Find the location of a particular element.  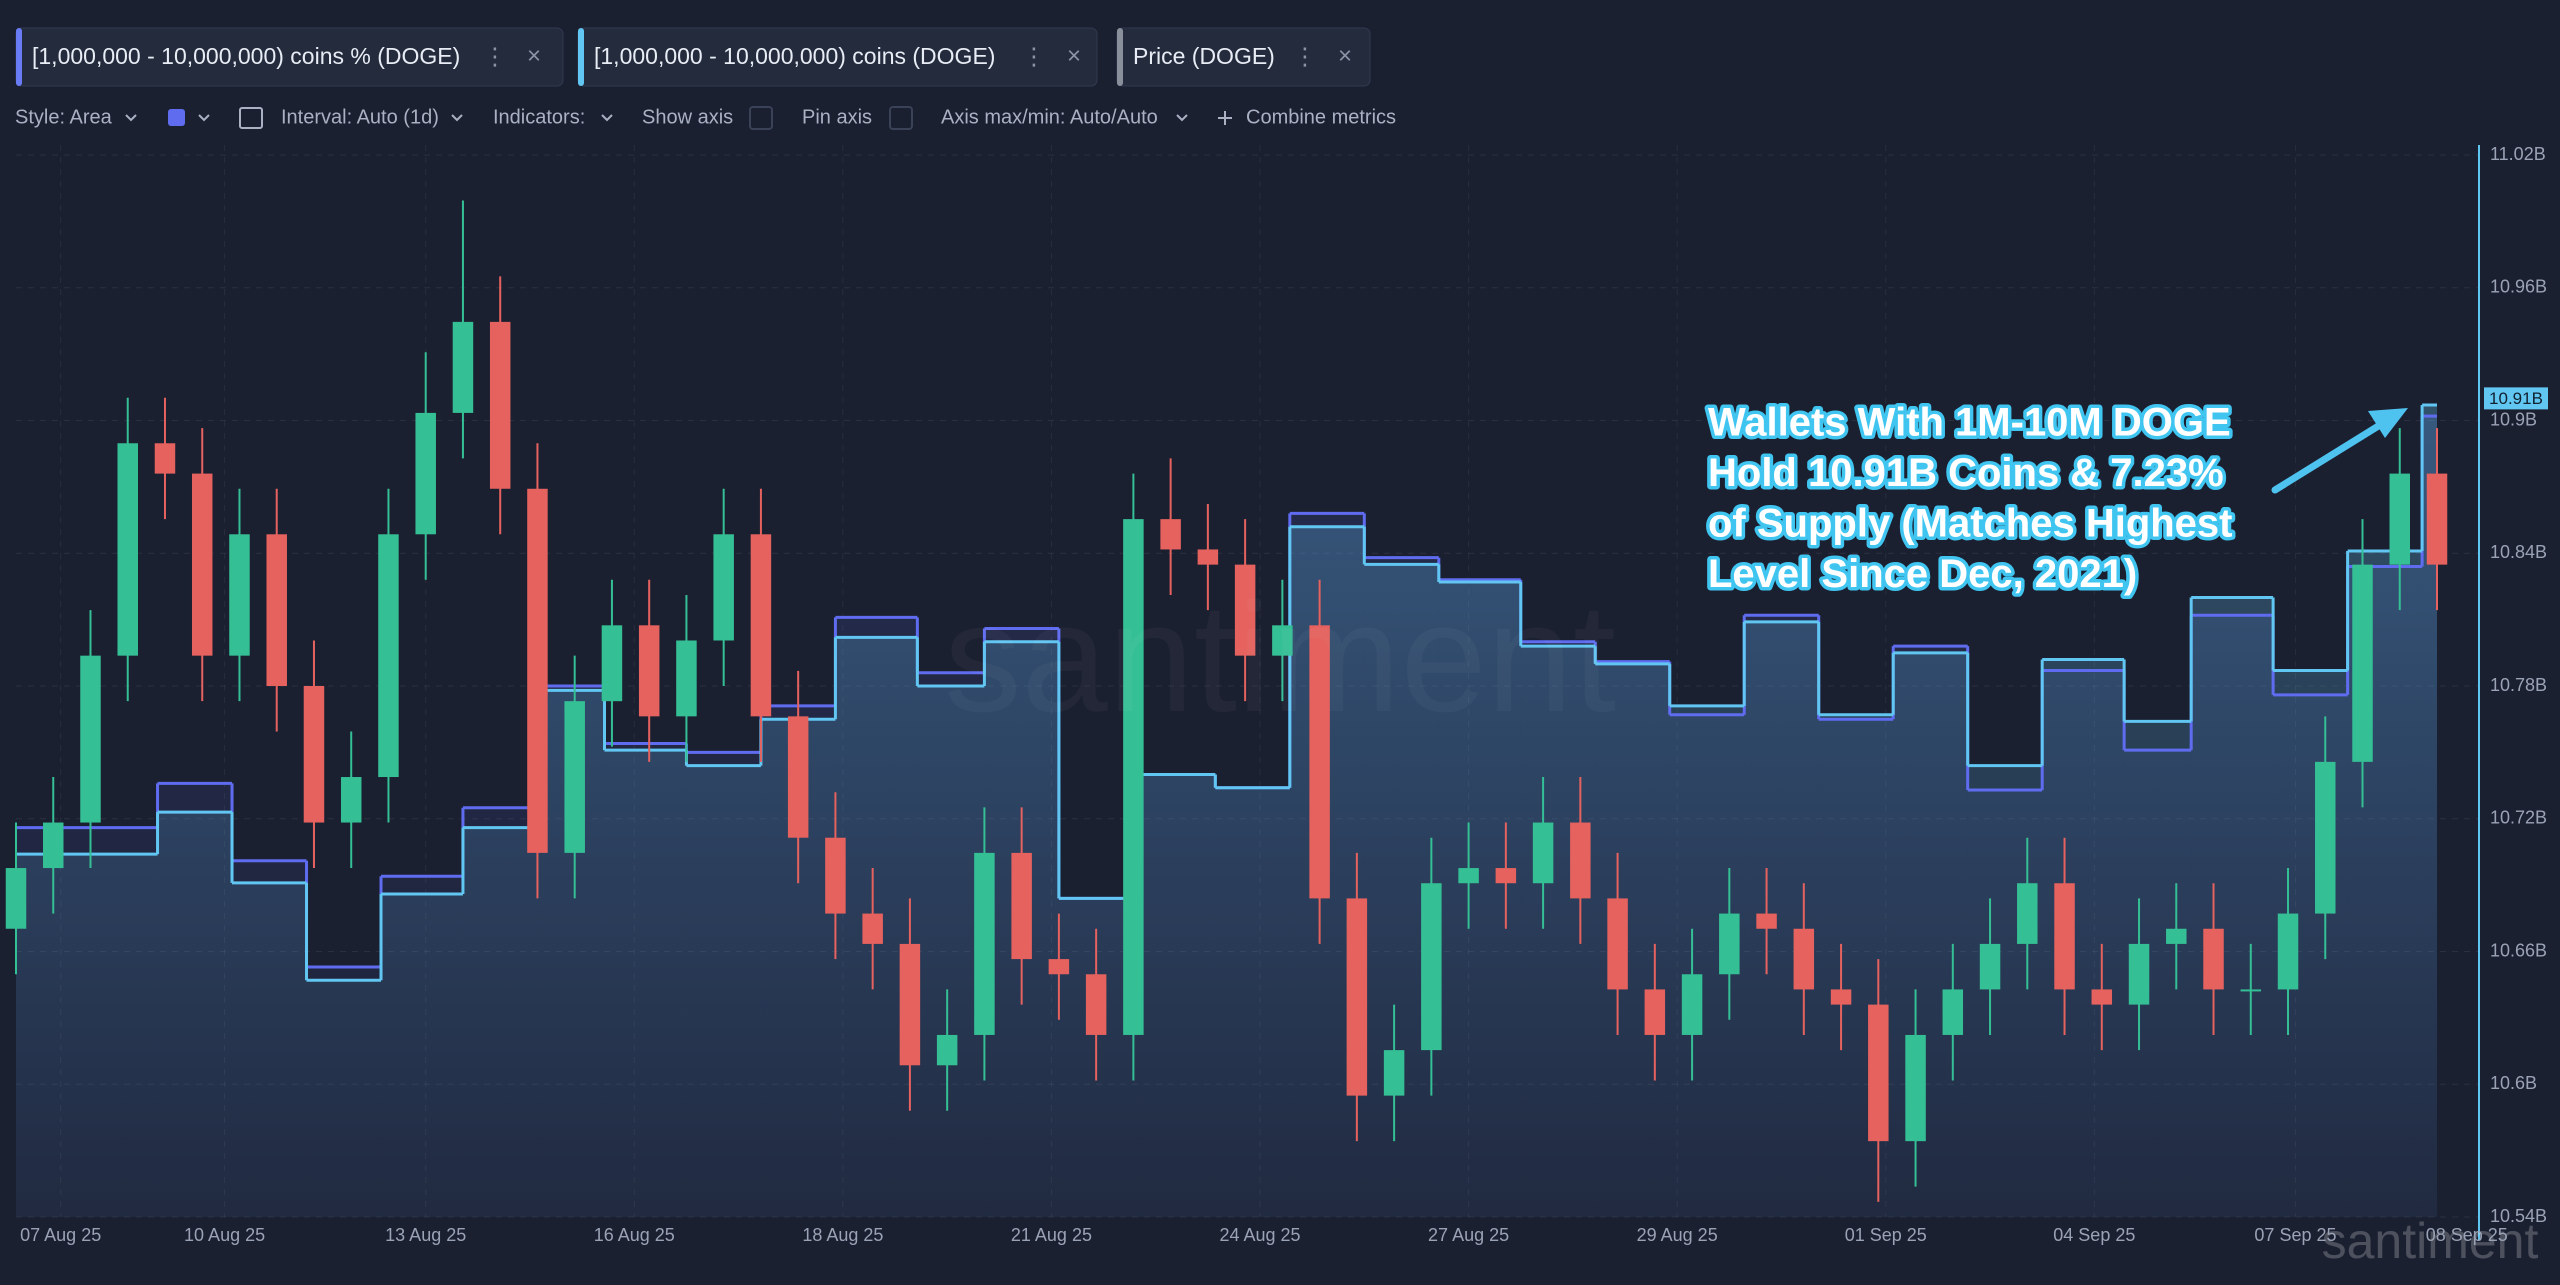

plus-icon is located at coordinates (1225, 118).